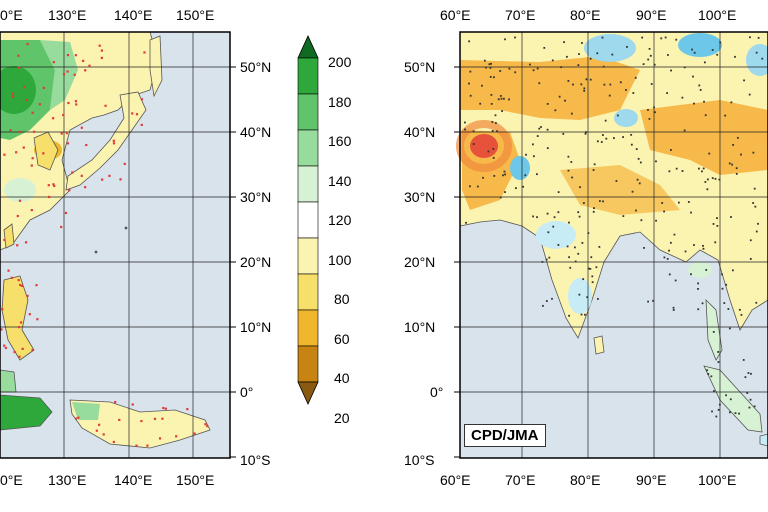 Image resolution: width=768 pixels, height=512 pixels. I want to click on left-lat-label: 20°N, so click(255, 262).